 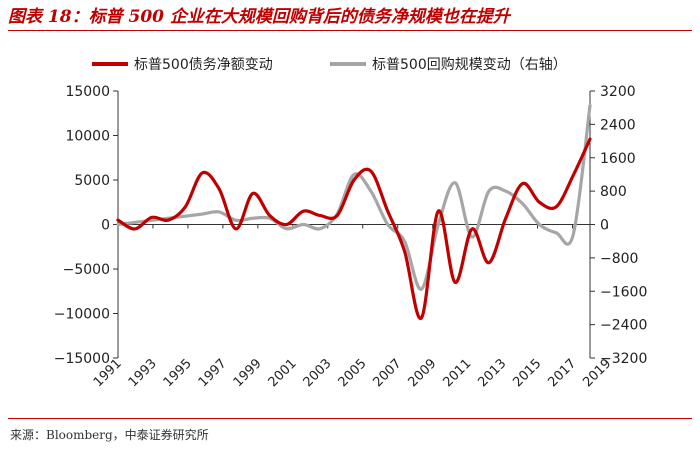 I want to click on right-tick-label: 3200, so click(x=618, y=92).